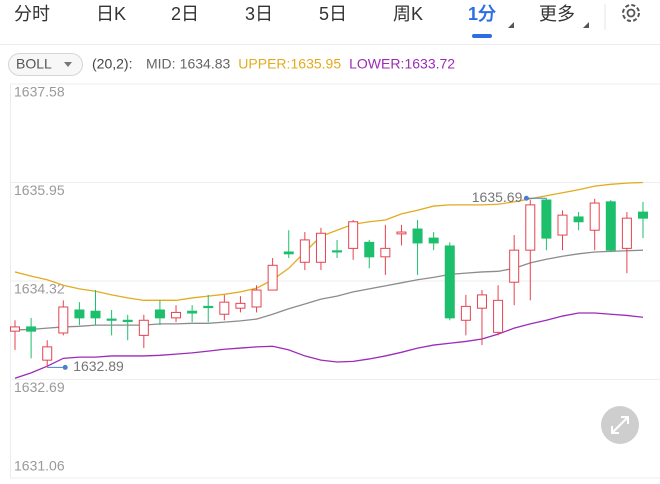 The height and width of the screenshot is (484, 660). I want to click on min-marker-dot, so click(65, 367).